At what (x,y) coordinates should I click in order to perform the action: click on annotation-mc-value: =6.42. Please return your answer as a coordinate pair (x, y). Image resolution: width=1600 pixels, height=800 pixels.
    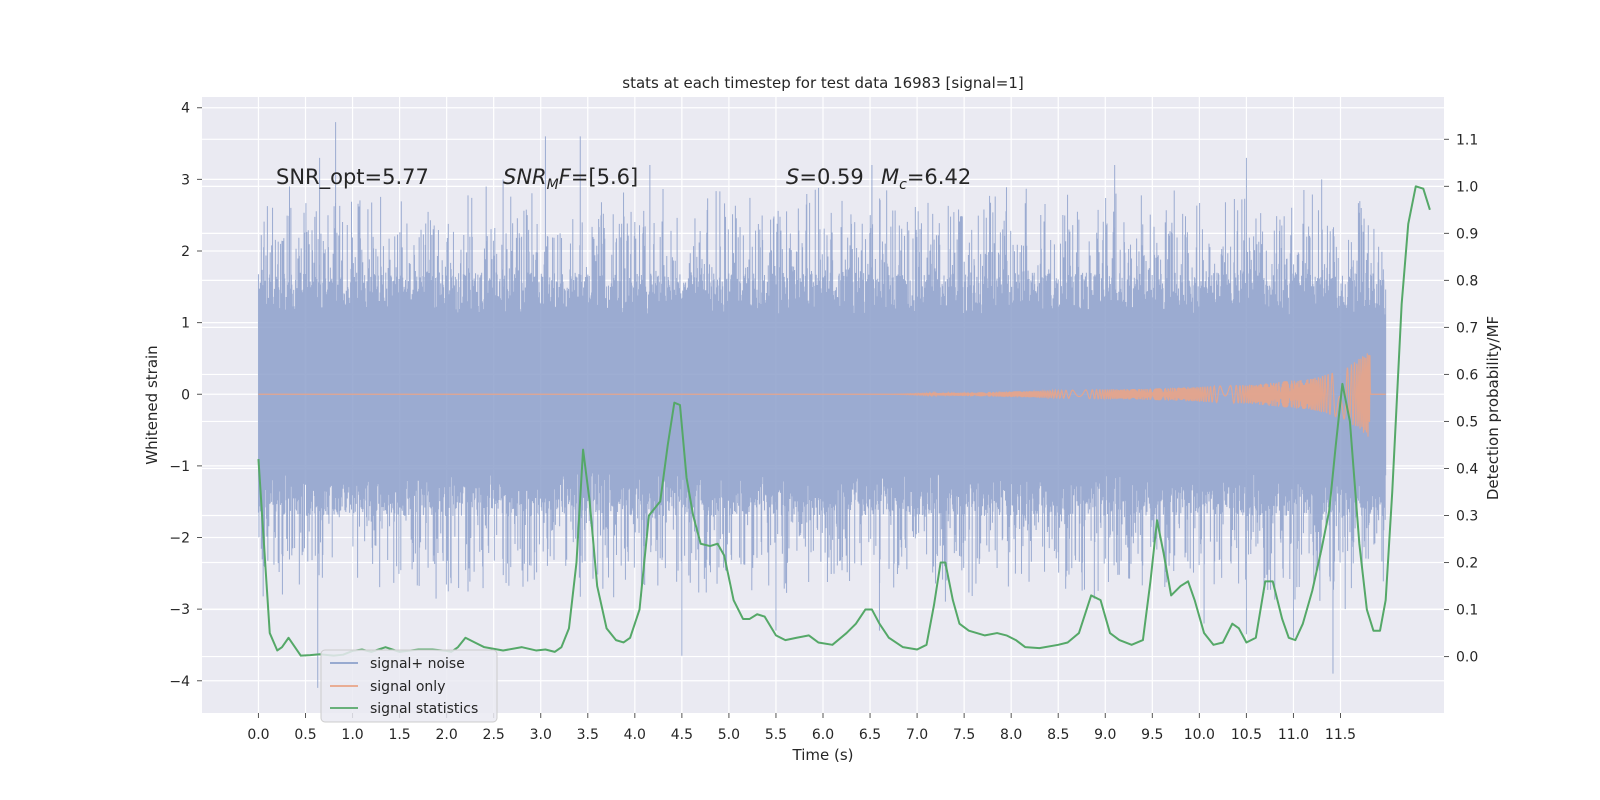
    Looking at the image, I should click on (939, 177).